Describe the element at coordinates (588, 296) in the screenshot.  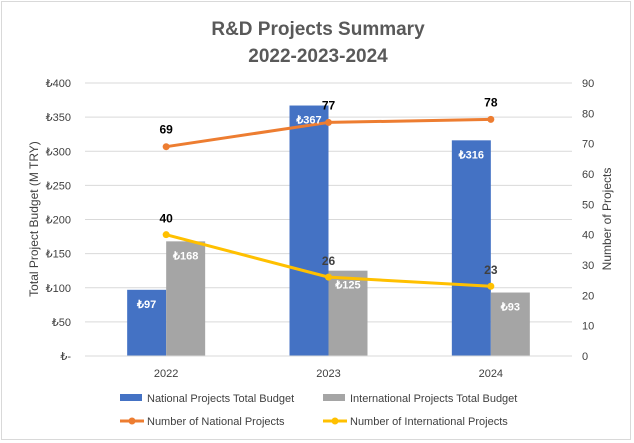
I see `right-tick-label: 20` at that location.